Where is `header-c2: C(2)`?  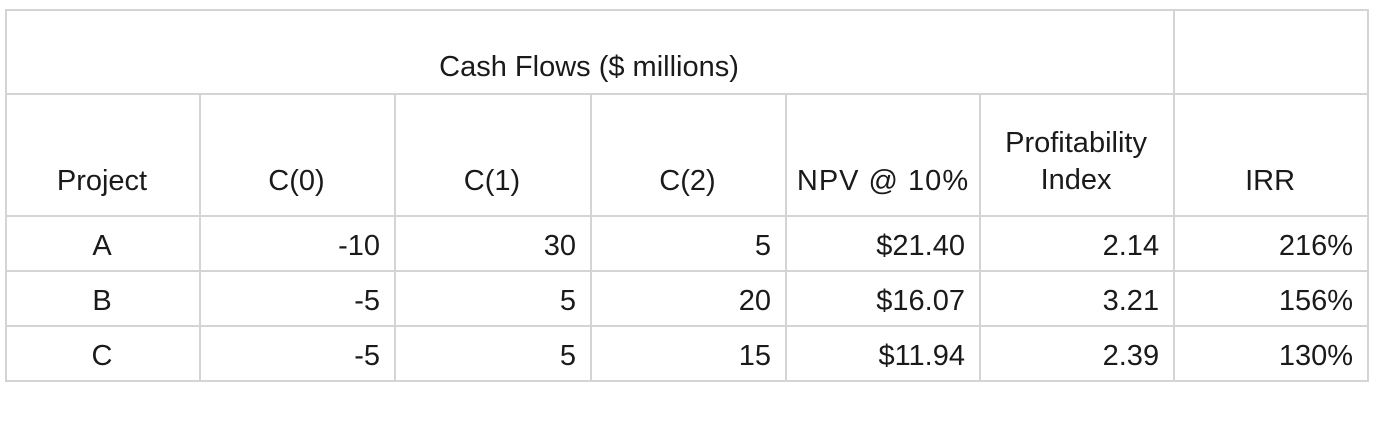 header-c2: C(2) is located at coordinates (688, 155).